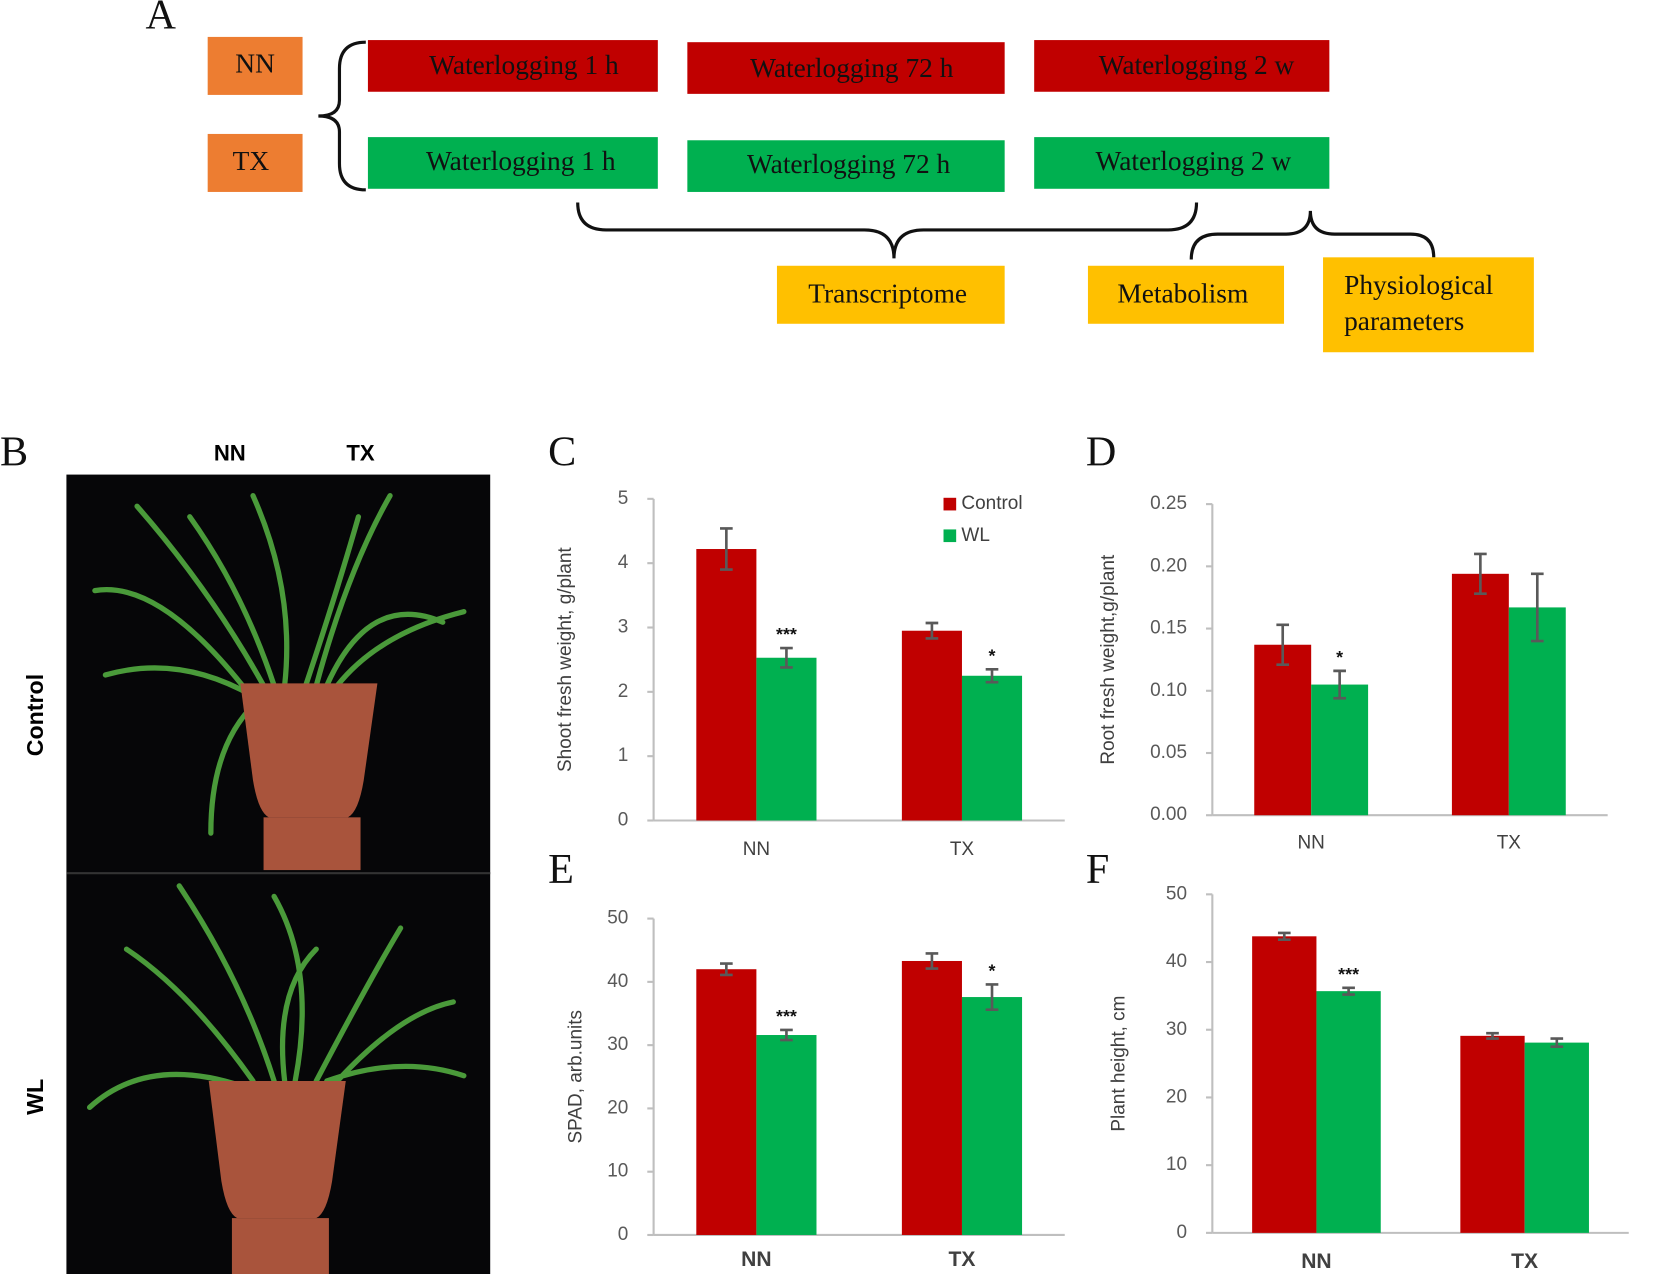 This screenshot has height=1274, width=1653. I want to click on y-tick-label: 0.25, so click(1168, 503).